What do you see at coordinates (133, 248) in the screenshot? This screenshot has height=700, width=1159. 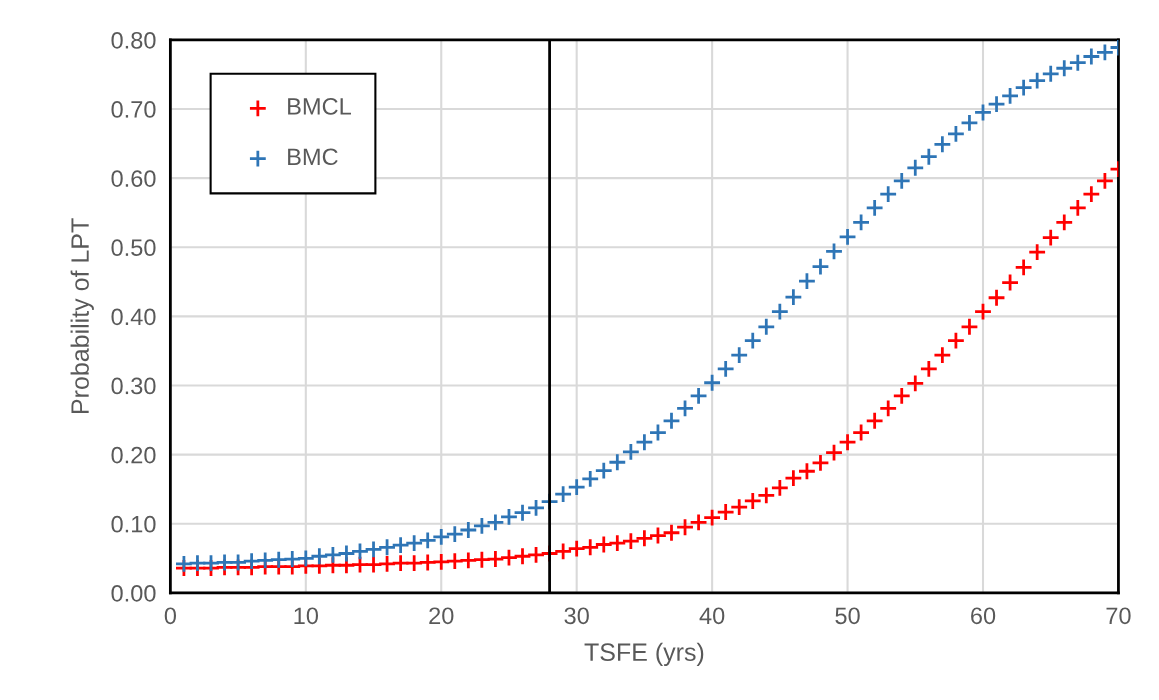 I see `y-tick-label: 0.50` at bounding box center [133, 248].